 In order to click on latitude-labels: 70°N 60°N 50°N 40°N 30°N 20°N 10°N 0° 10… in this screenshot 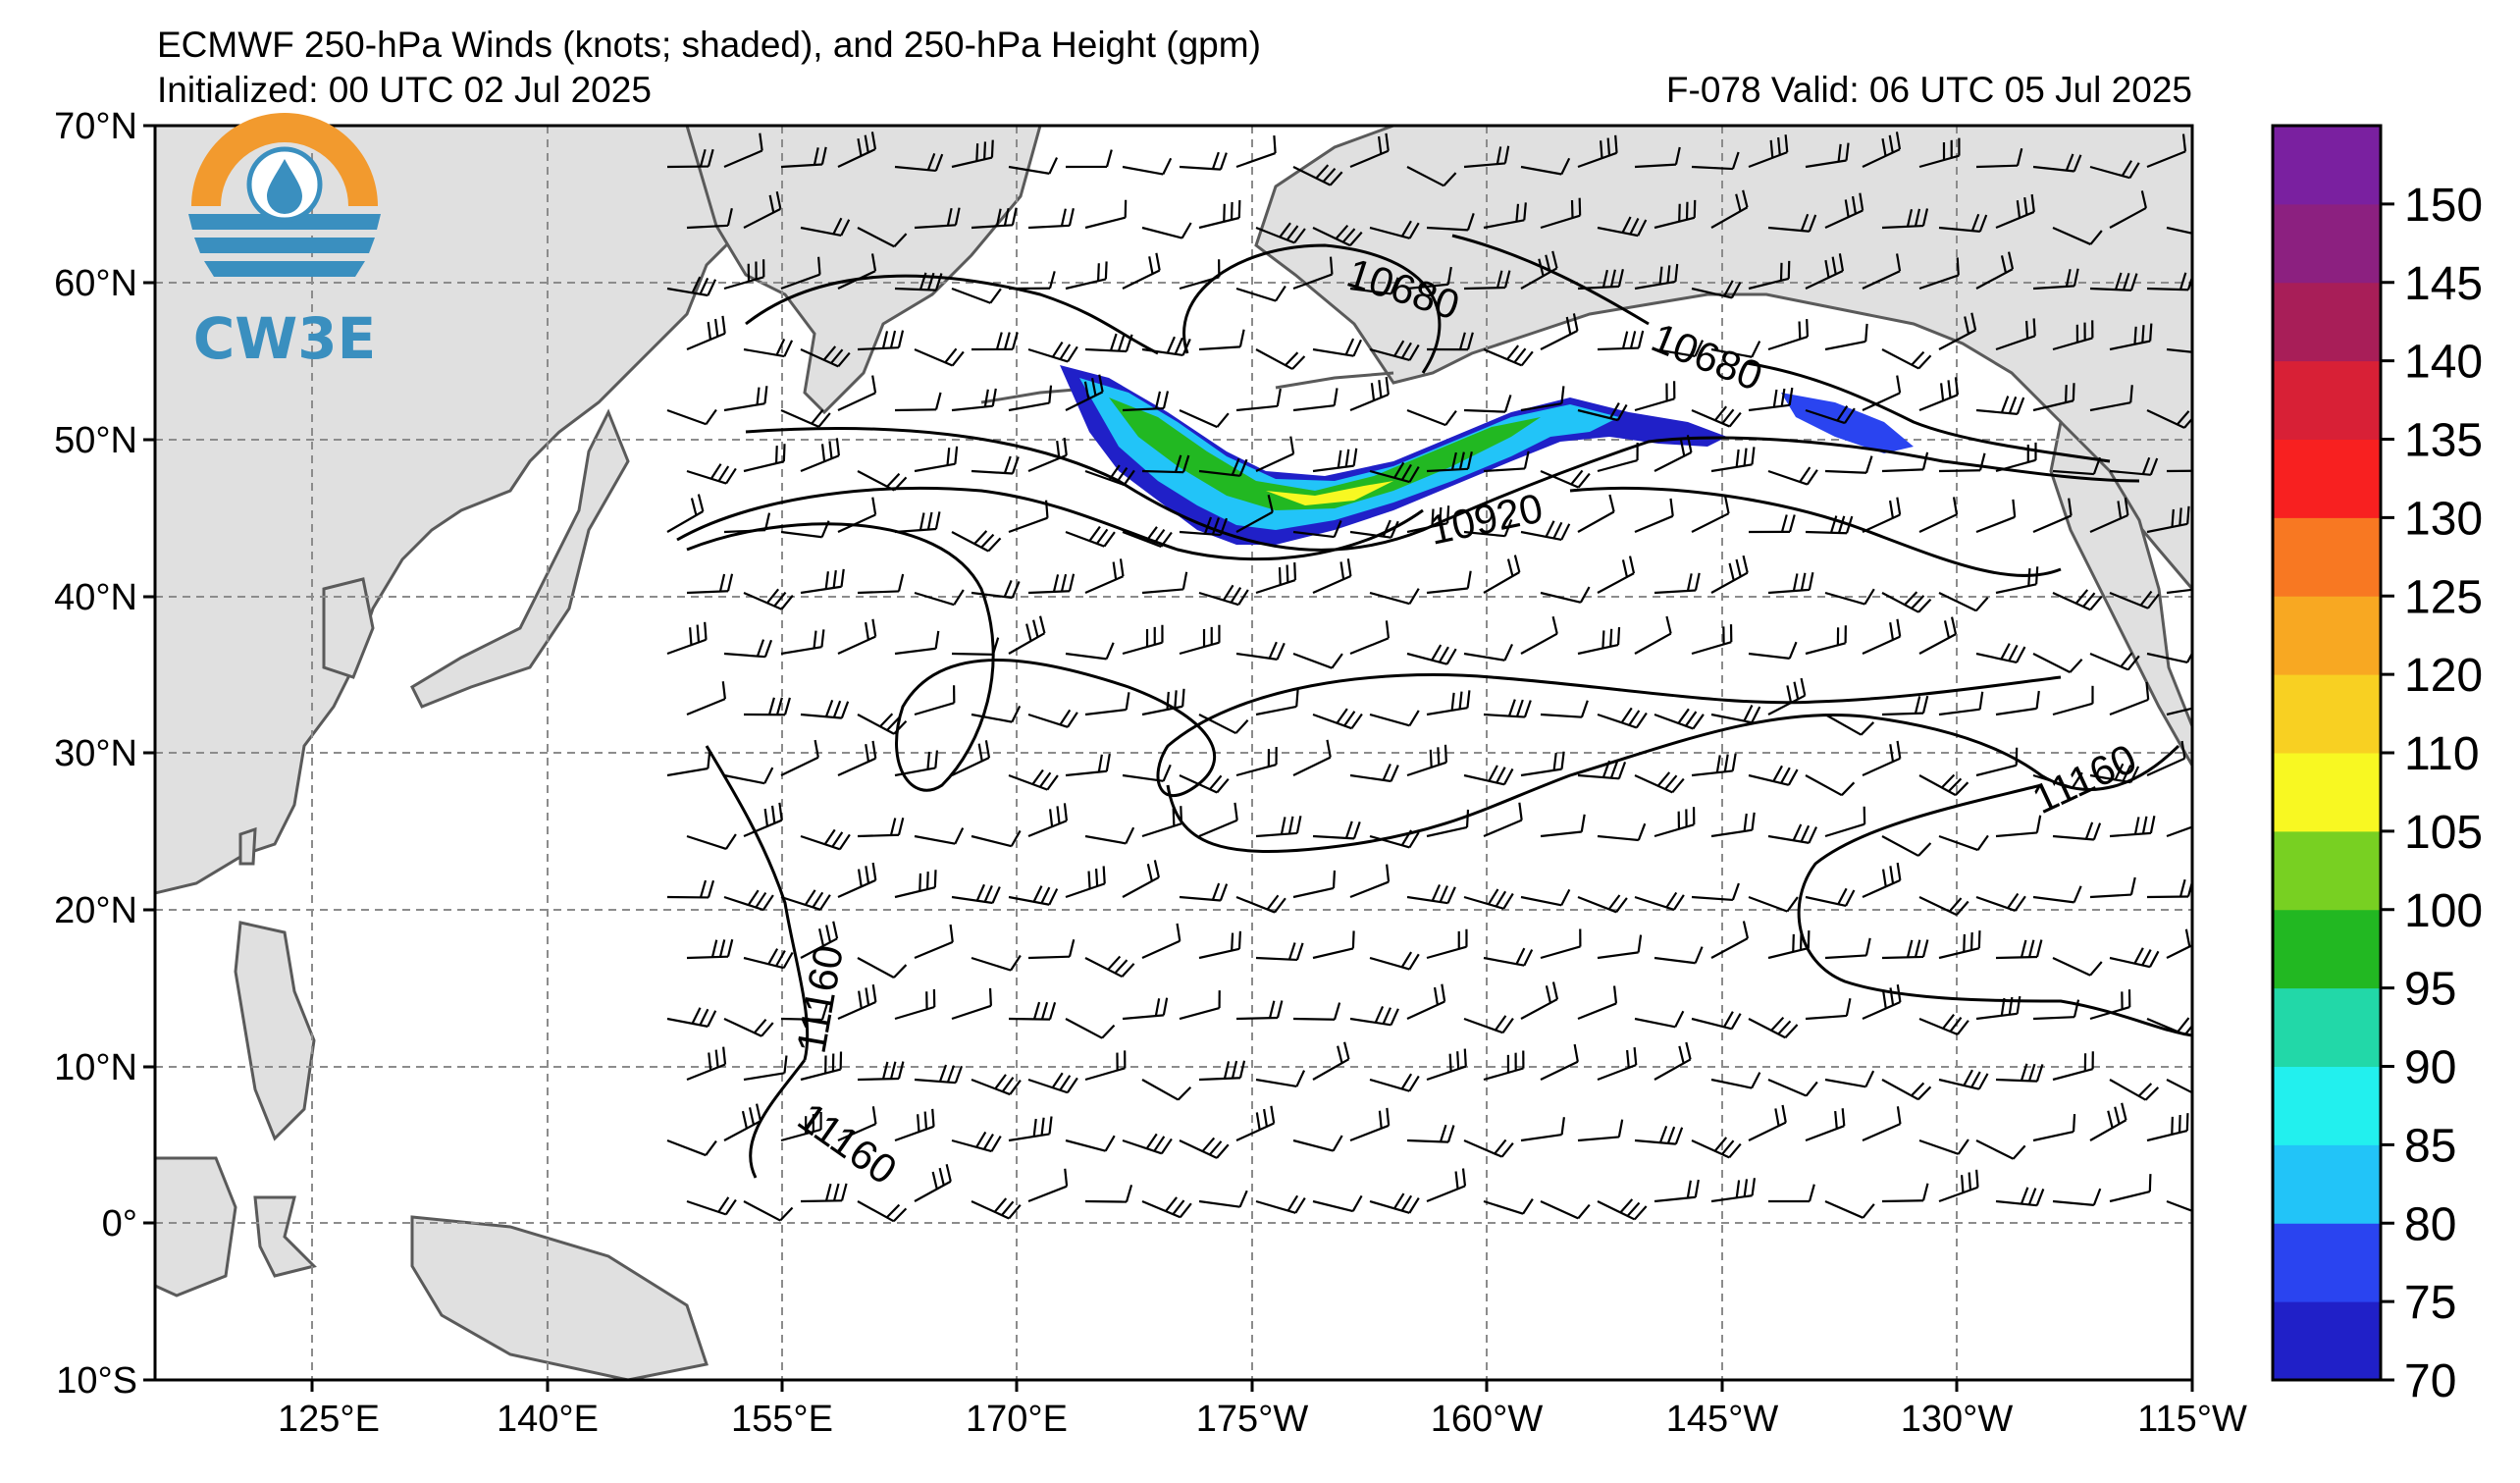, I will do `click(95, 754)`.